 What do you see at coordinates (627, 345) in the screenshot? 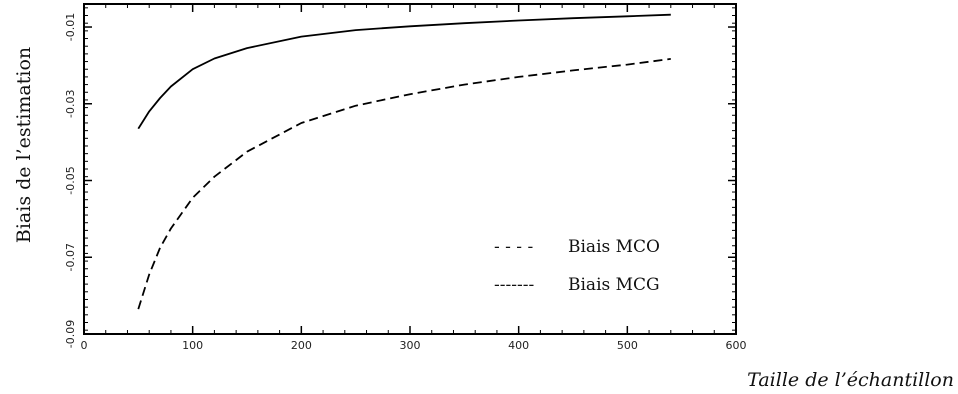
I see `x-tick-label: 500` at bounding box center [627, 345].